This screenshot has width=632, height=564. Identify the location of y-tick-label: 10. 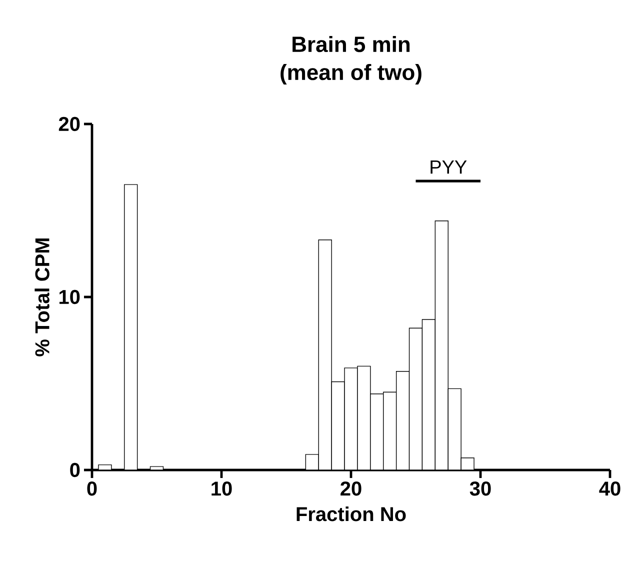
(70, 297).